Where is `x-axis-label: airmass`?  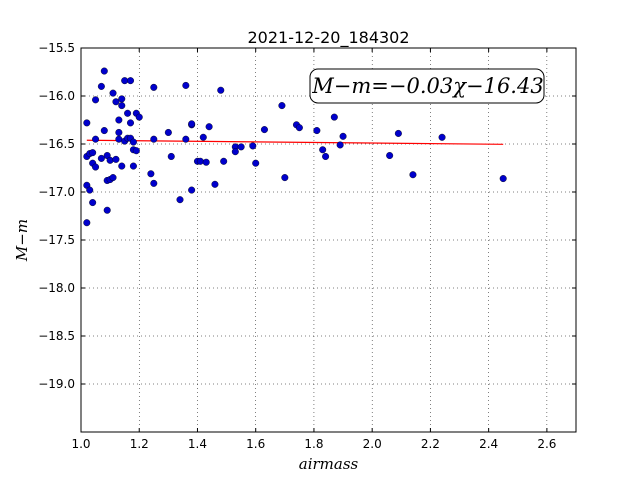 x-axis-label: airmass is located at coordinates (329, 464).